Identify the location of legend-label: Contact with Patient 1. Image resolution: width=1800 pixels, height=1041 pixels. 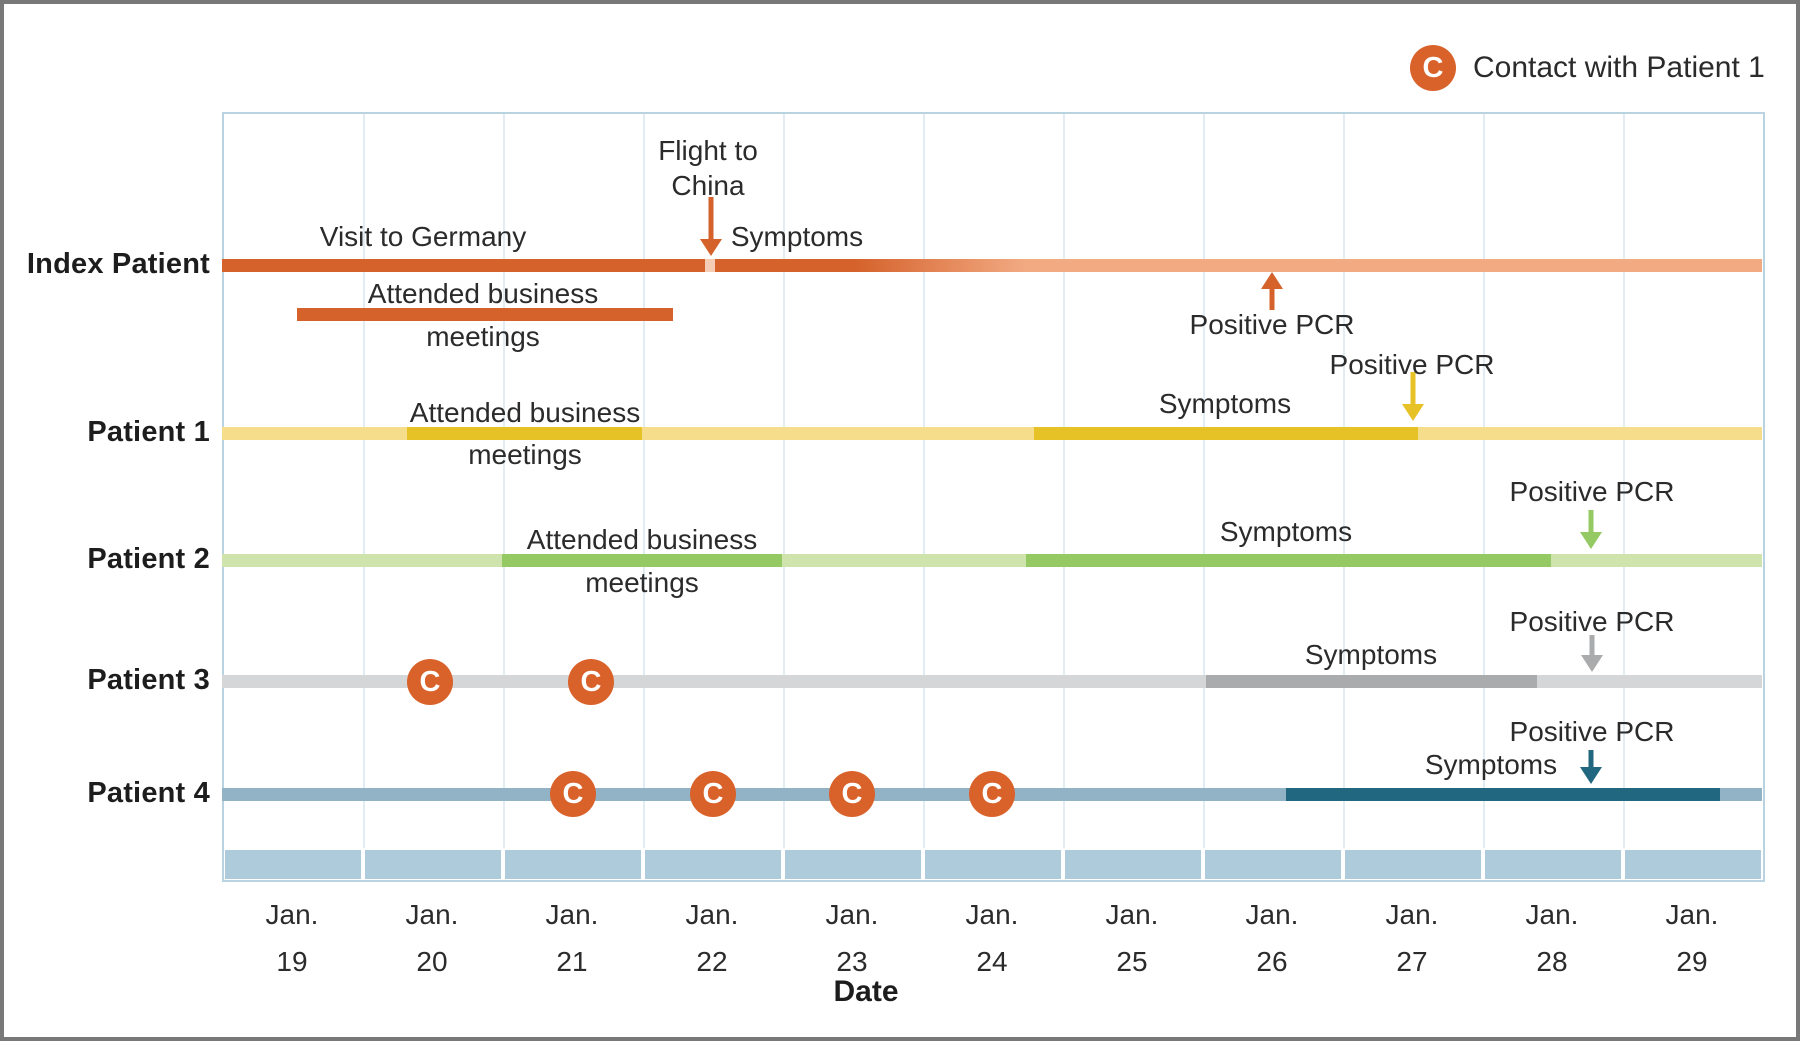
(1619, 67).